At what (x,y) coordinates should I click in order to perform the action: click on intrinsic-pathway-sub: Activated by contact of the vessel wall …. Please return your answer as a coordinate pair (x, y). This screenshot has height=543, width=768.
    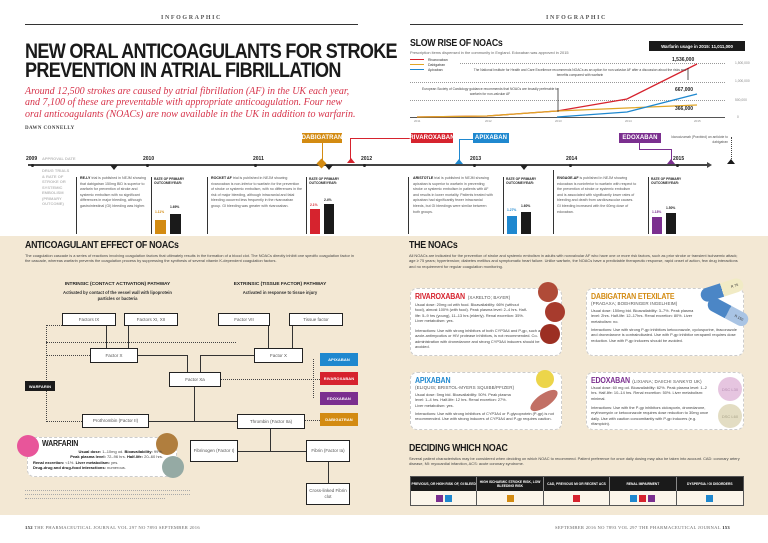
    Looking at the image, I should click on (117, 295).